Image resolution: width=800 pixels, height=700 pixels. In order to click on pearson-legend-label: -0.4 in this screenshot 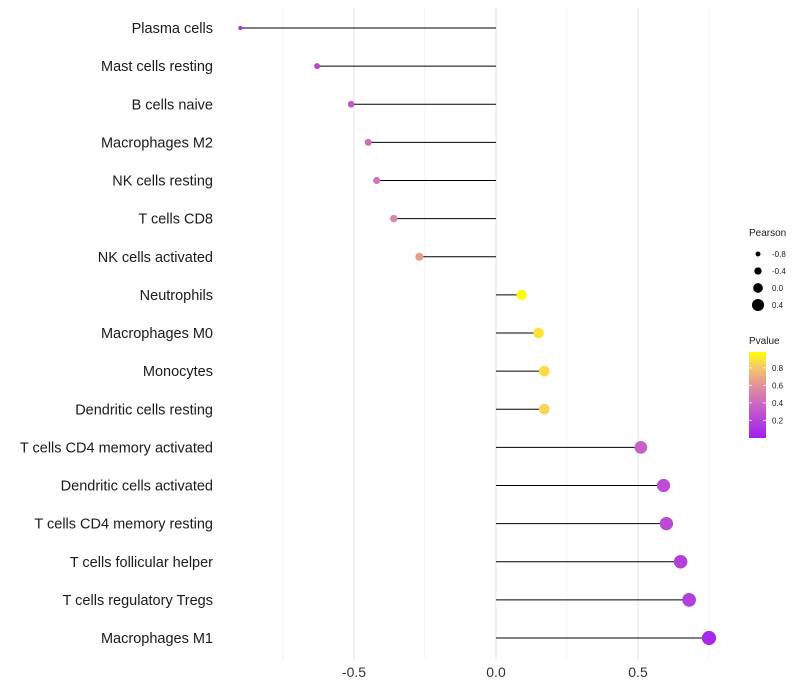, I will do `click(779, 271)`.